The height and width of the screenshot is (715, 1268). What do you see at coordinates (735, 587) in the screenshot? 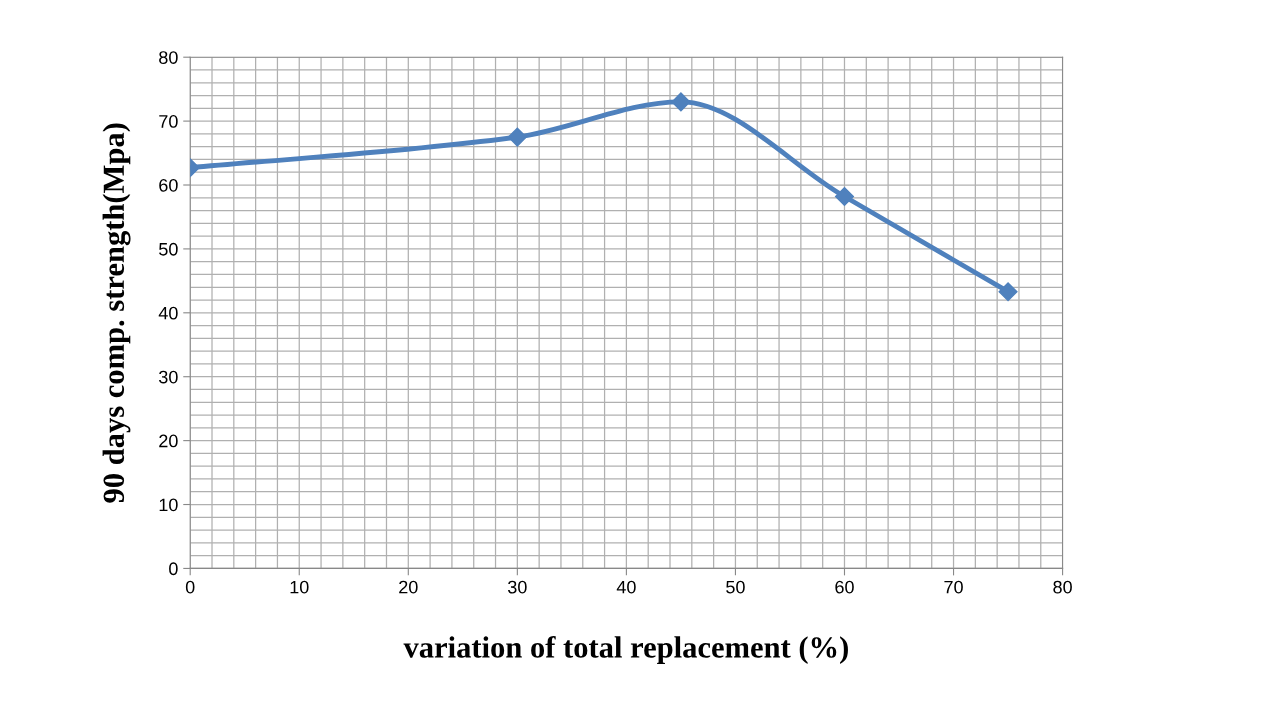
I see `x-tick-label: 50` at bounding box center [735, 587].